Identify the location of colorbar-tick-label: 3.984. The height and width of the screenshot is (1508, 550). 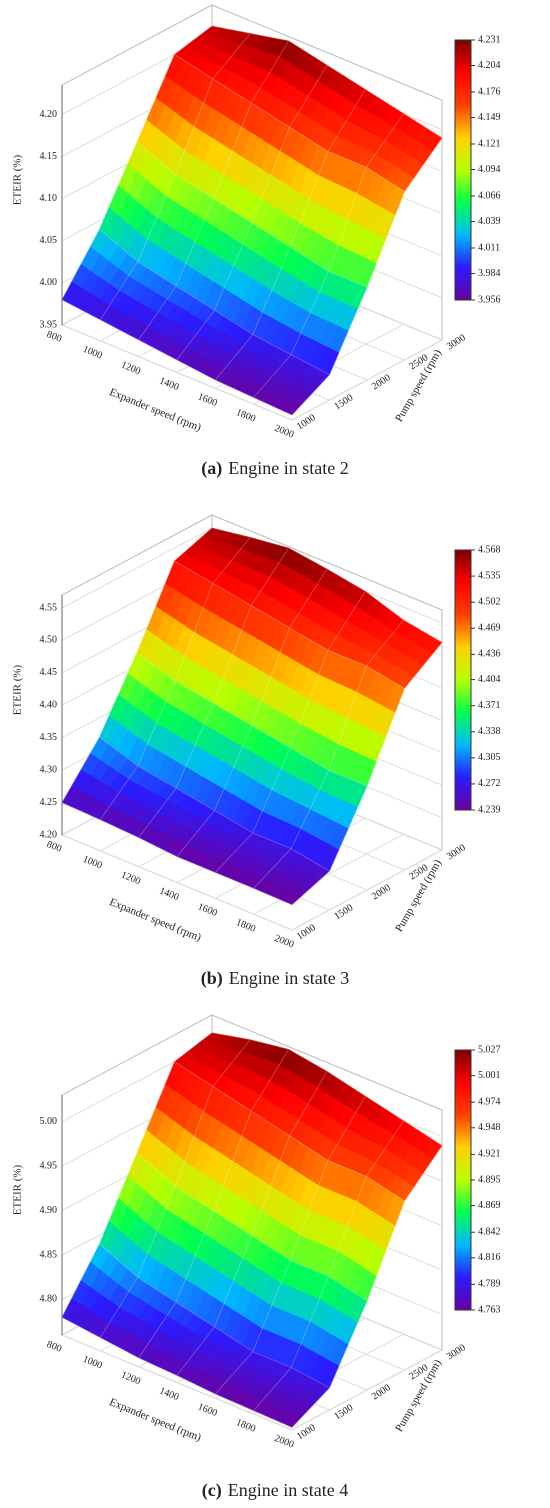
(489, 273).